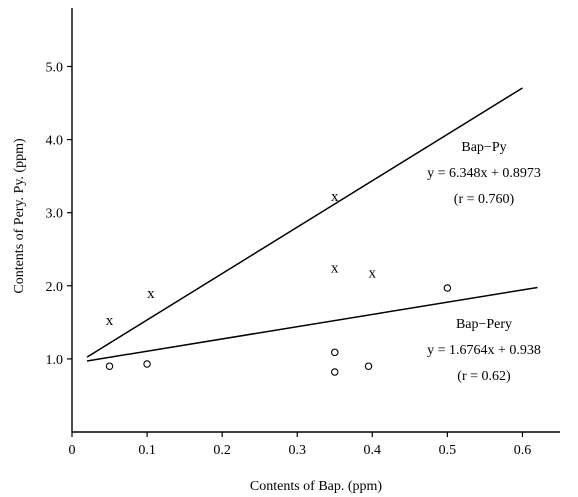  Describe the element at coordinates (484, 324) in the screenshot. I see `equation-annotation-line: Bap−Pery` at that location.